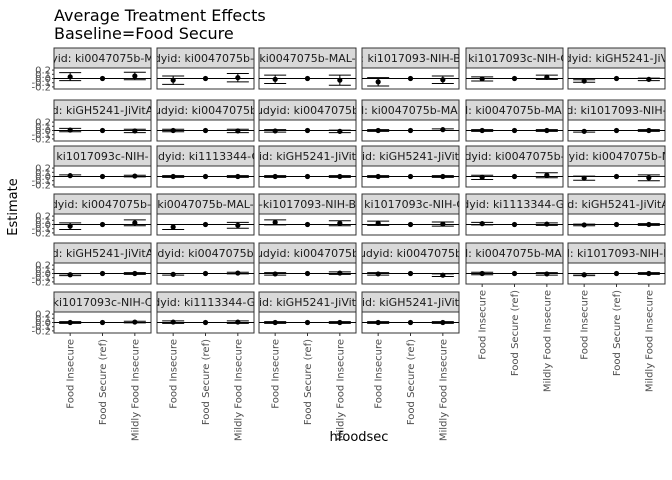  Describe the element at coordinates (410, 312) in the screenshot. I see `facet-panel: id: kiGH5241-JiVit` at that location.